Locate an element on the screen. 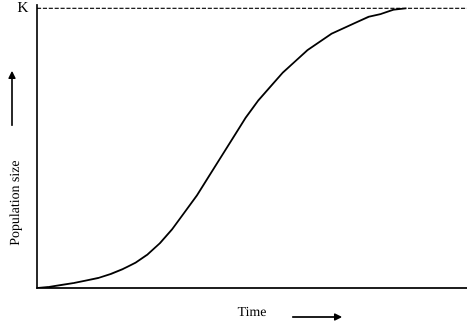 The height and width of the screenshot is (325, 467). y-axis-title: Population size is located at coordinates (15, 203).